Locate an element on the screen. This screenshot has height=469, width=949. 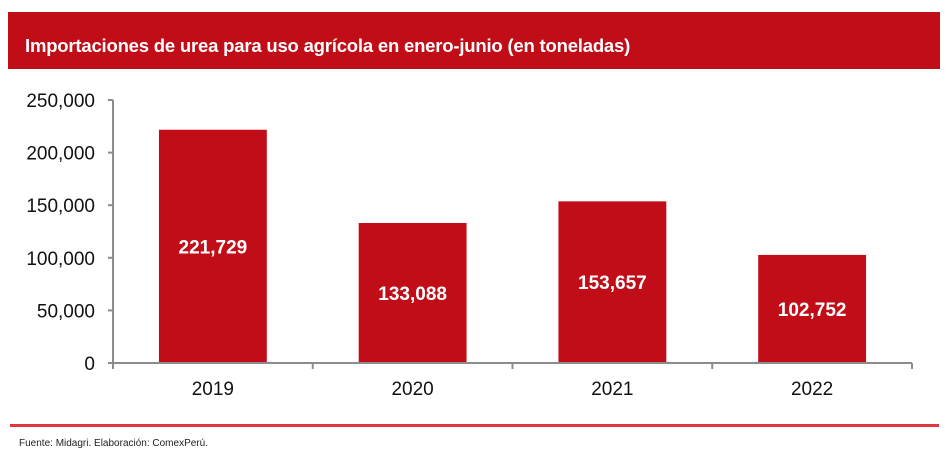
data-label-2019: 221,729 is located at coordinates (213, 247).